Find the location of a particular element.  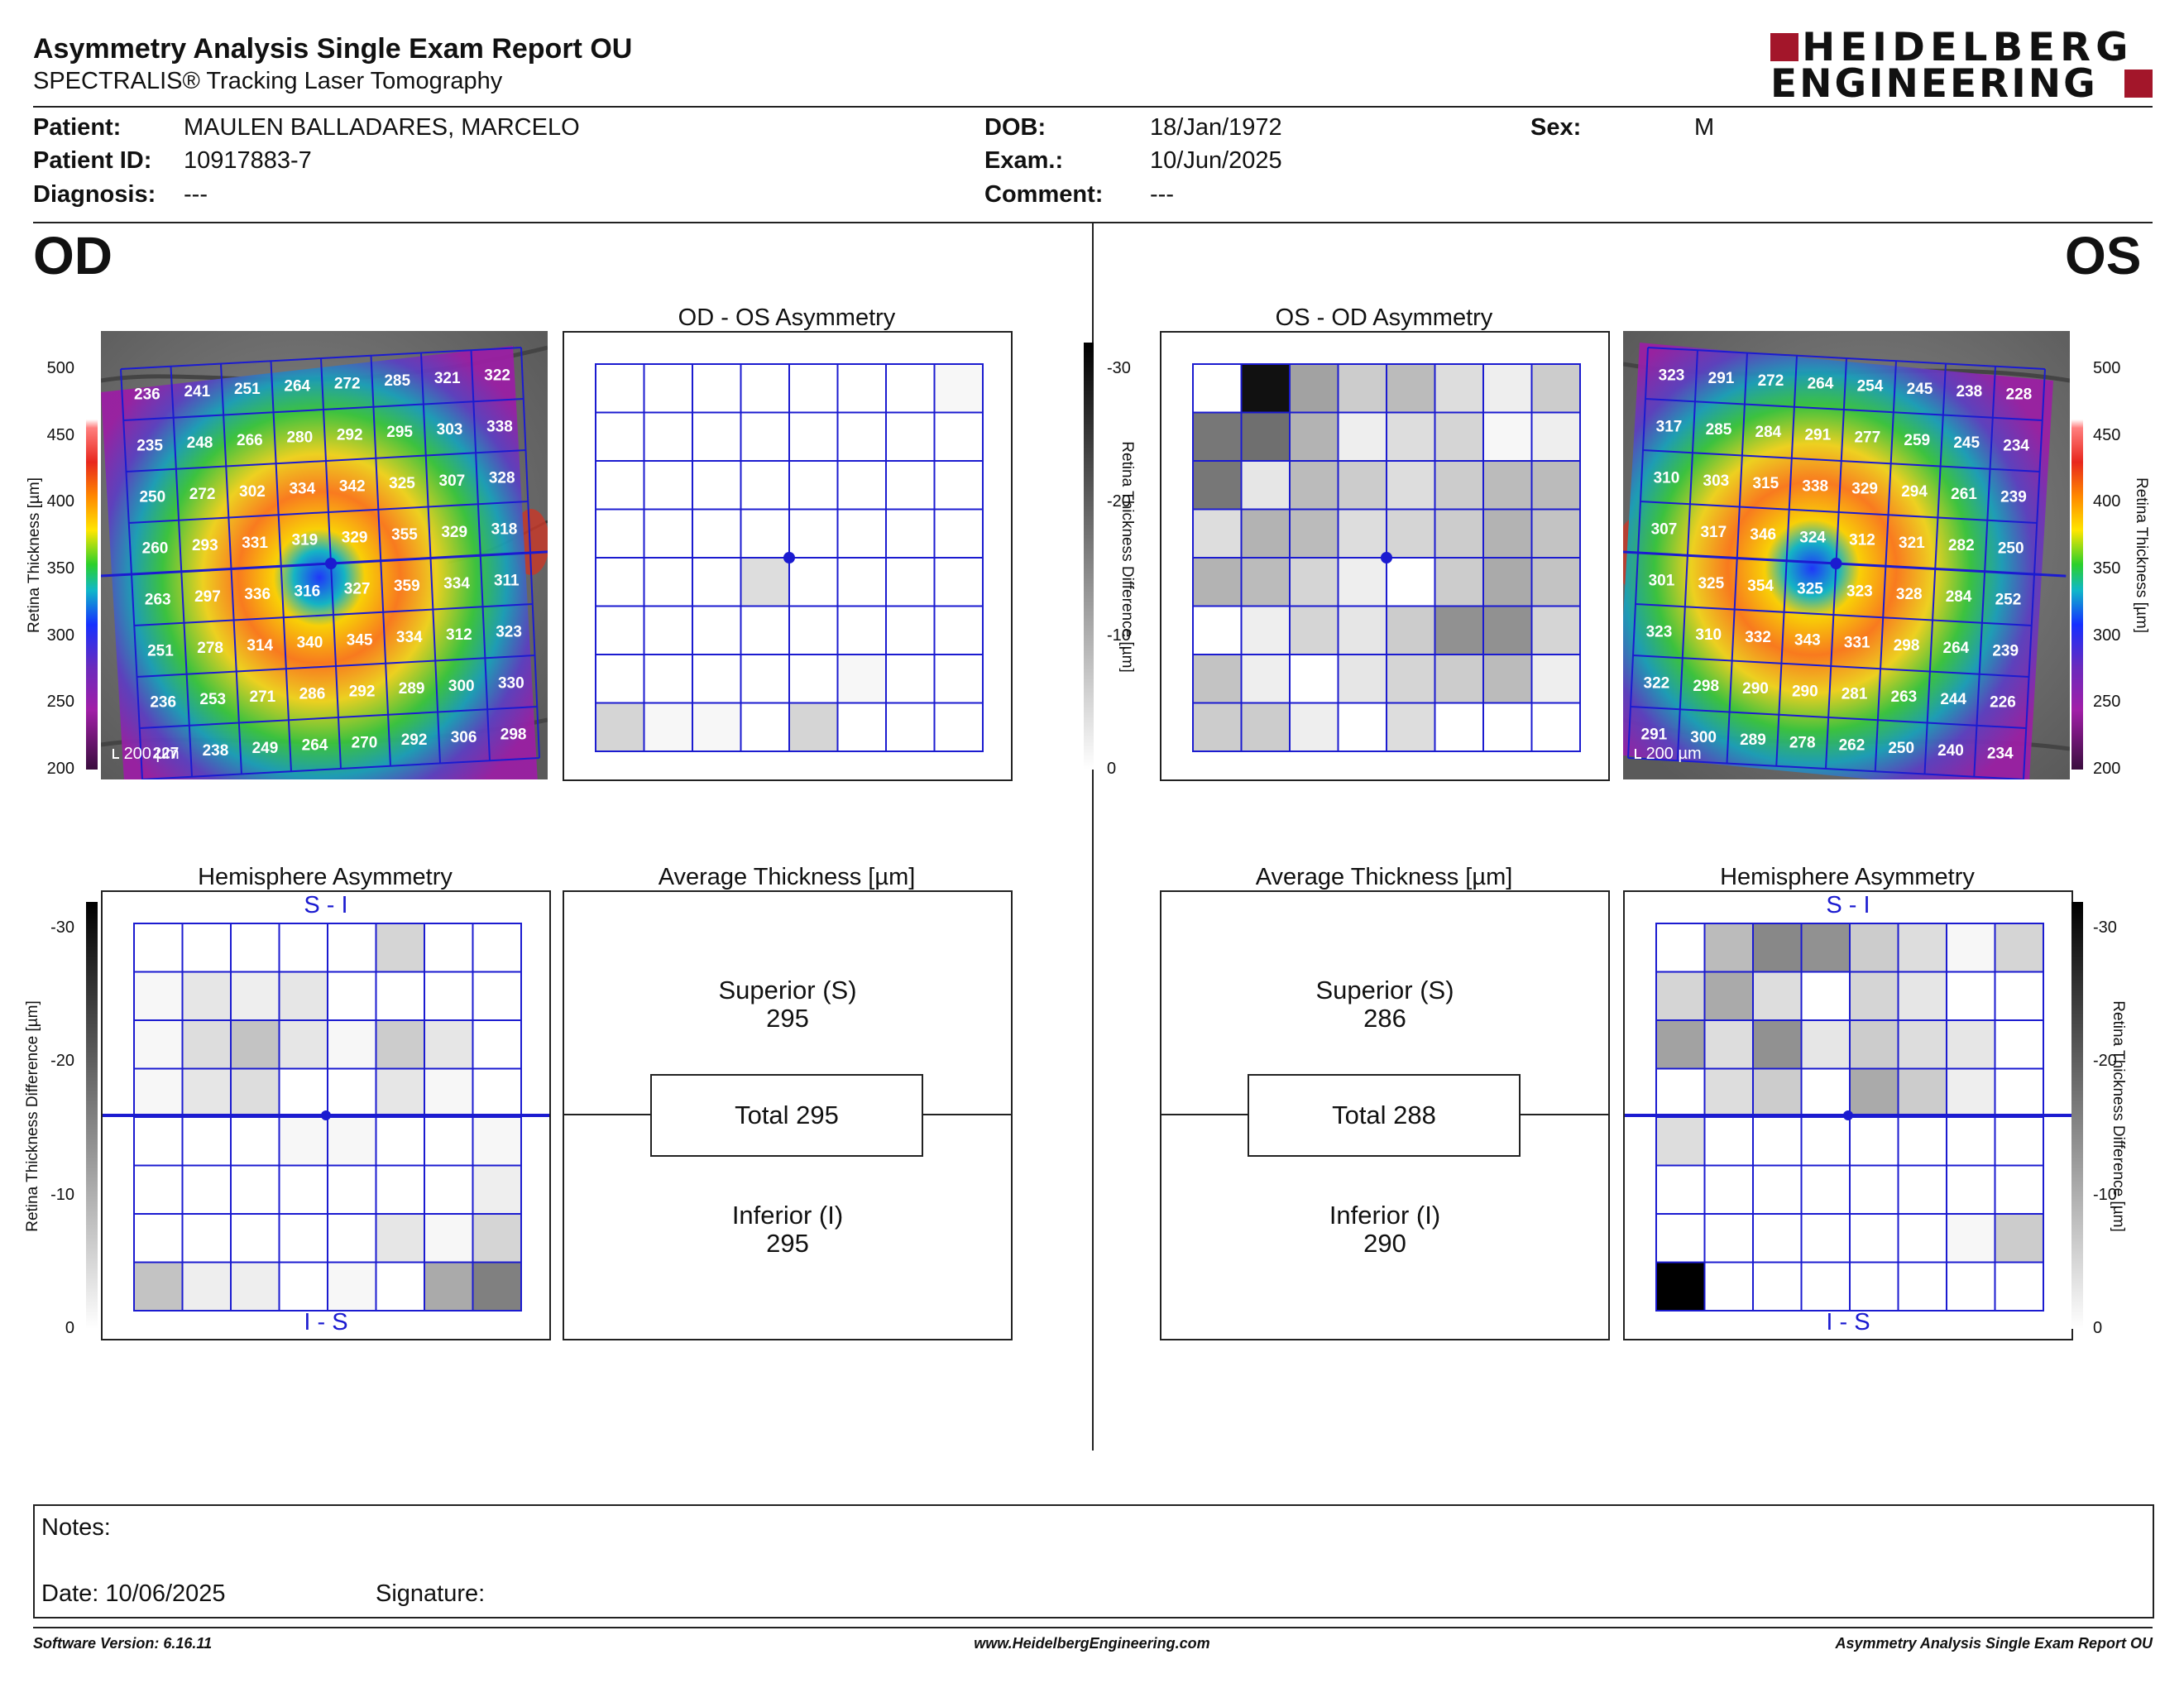

od-thickness-value: 312 is located at coordinates (459, 635).